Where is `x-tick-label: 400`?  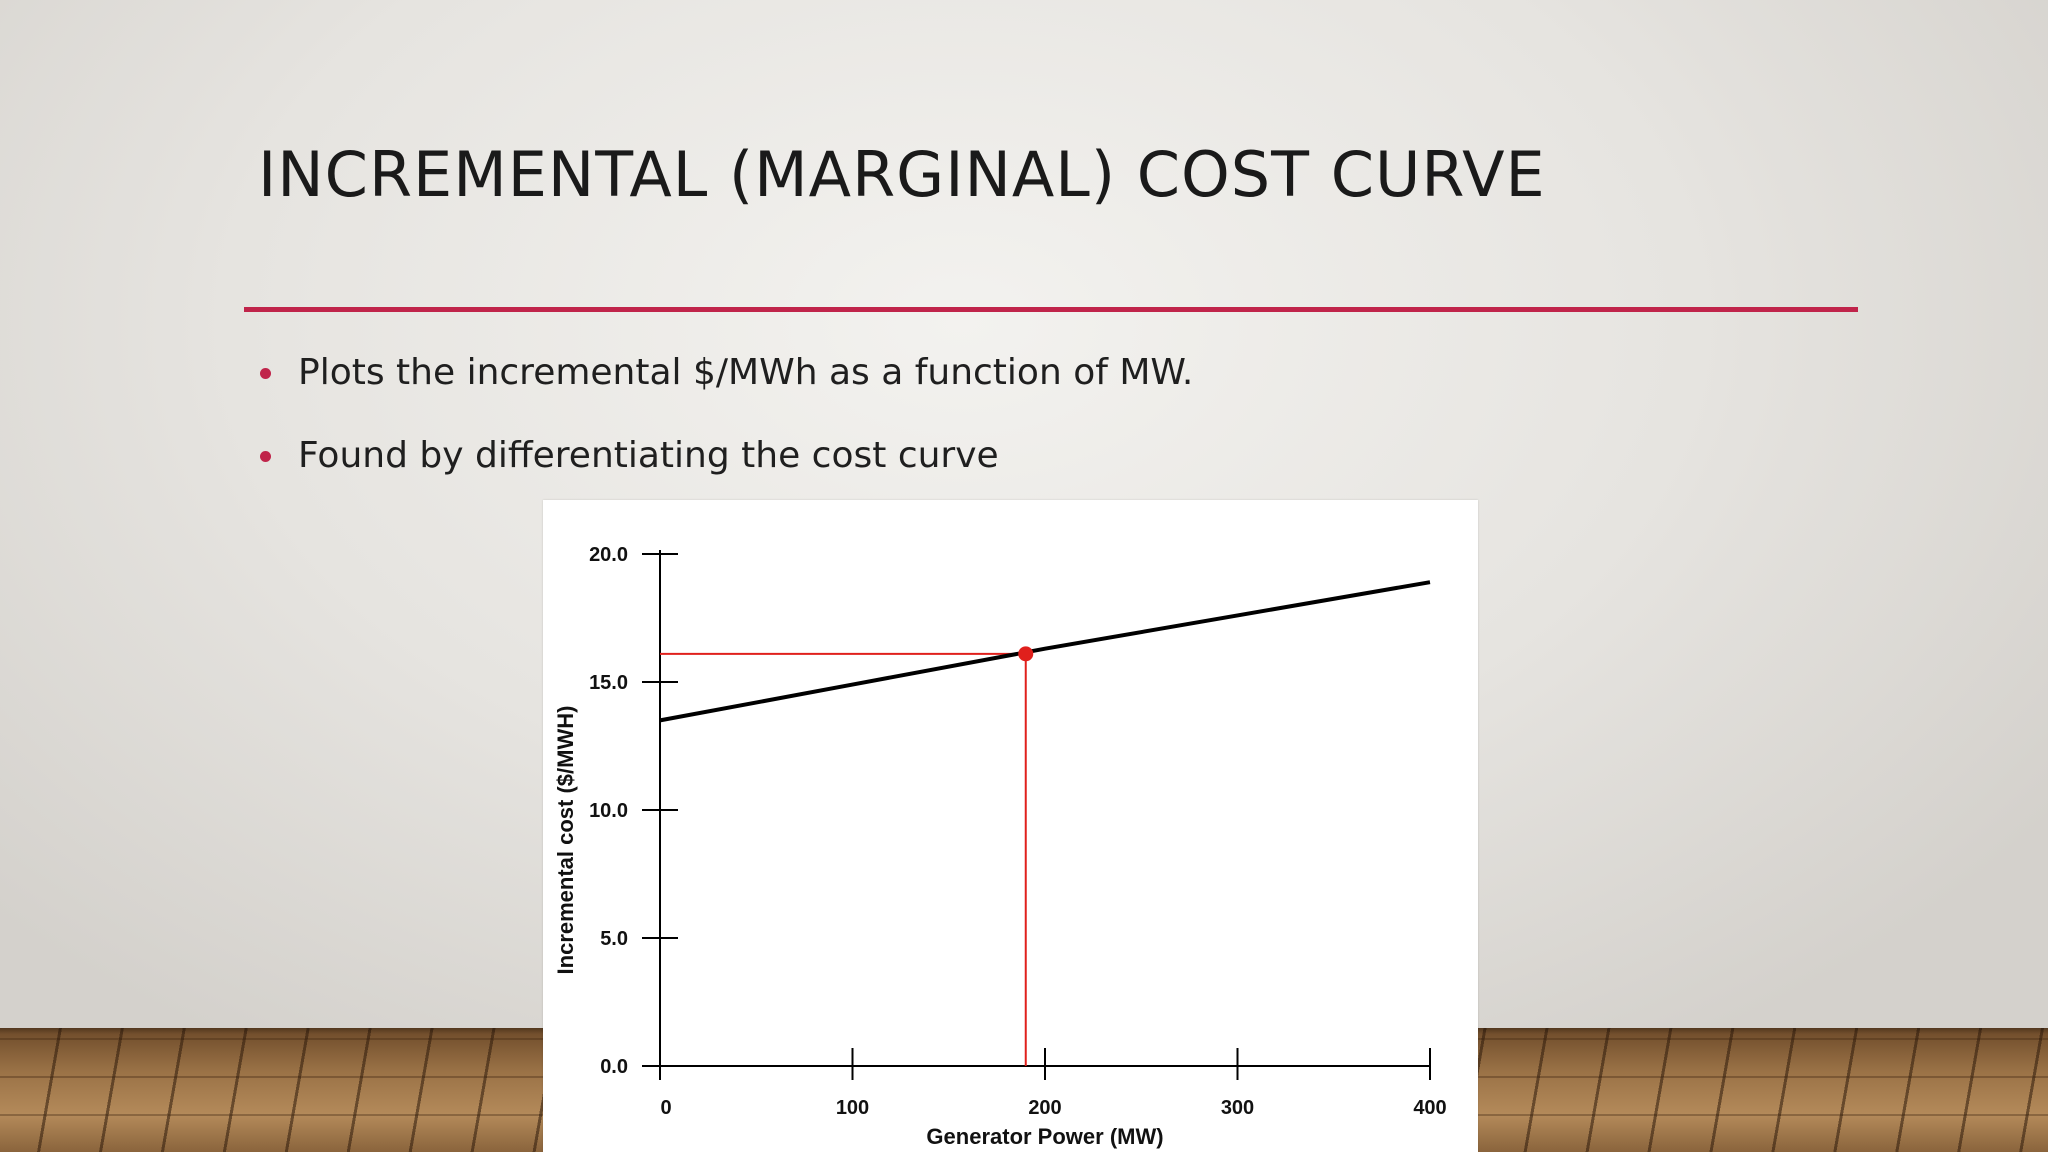
x-tick-label: 400 is located at coordinates (1429, 1108).